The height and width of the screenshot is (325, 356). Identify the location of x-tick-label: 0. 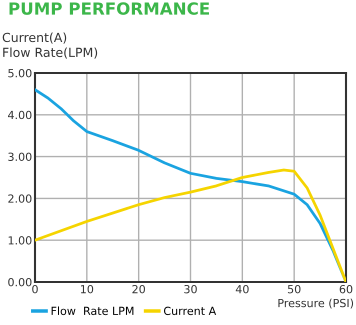
(35, 289).